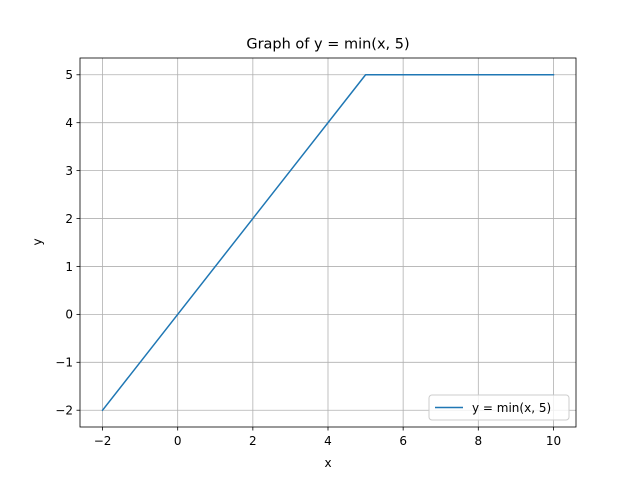 This screenshot has height=480, width=640. I want to click on x-tick-label: −2, so click(103, 441).